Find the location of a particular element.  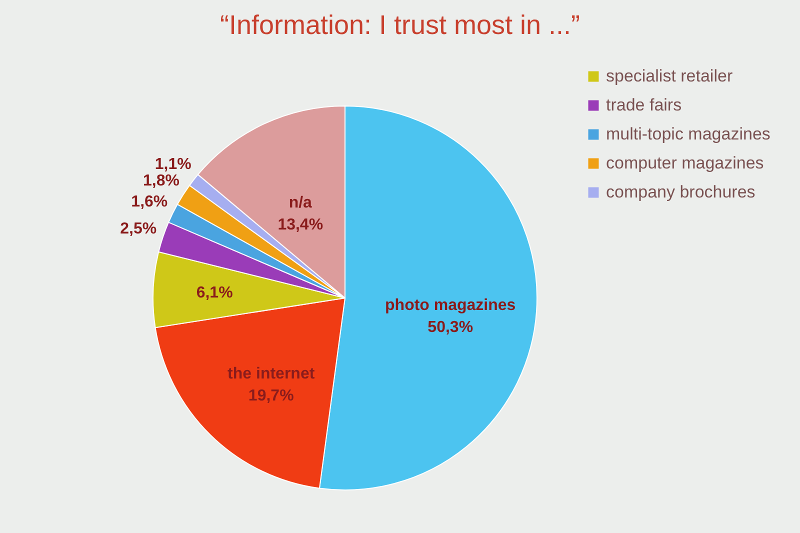

data-label: 2,5% is located at coordinates (138, 229).